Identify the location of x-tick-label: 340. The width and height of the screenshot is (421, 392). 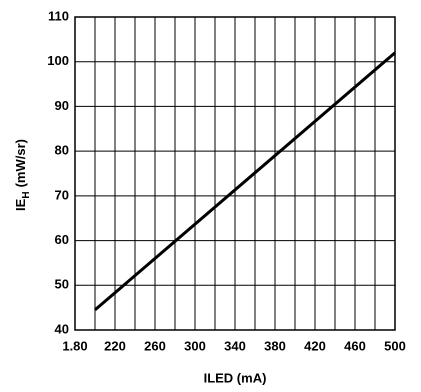
(235, 345).